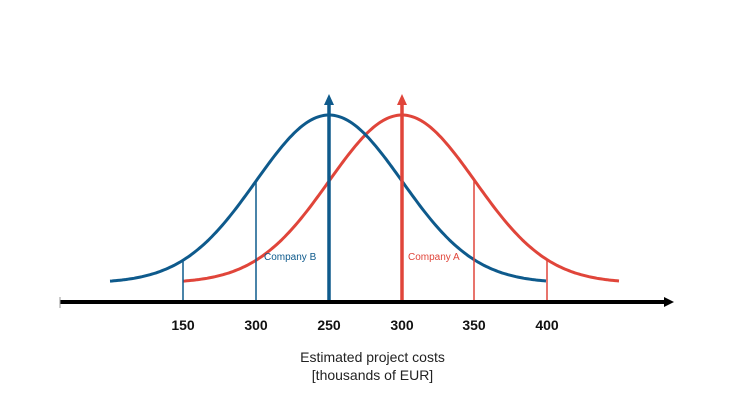 The height and width of the screenshot is (420, 745). What do you see at coordinates (547, 325) in the screenshot?
I see `x-tick-label: 400` at bounding box center [547, 325].